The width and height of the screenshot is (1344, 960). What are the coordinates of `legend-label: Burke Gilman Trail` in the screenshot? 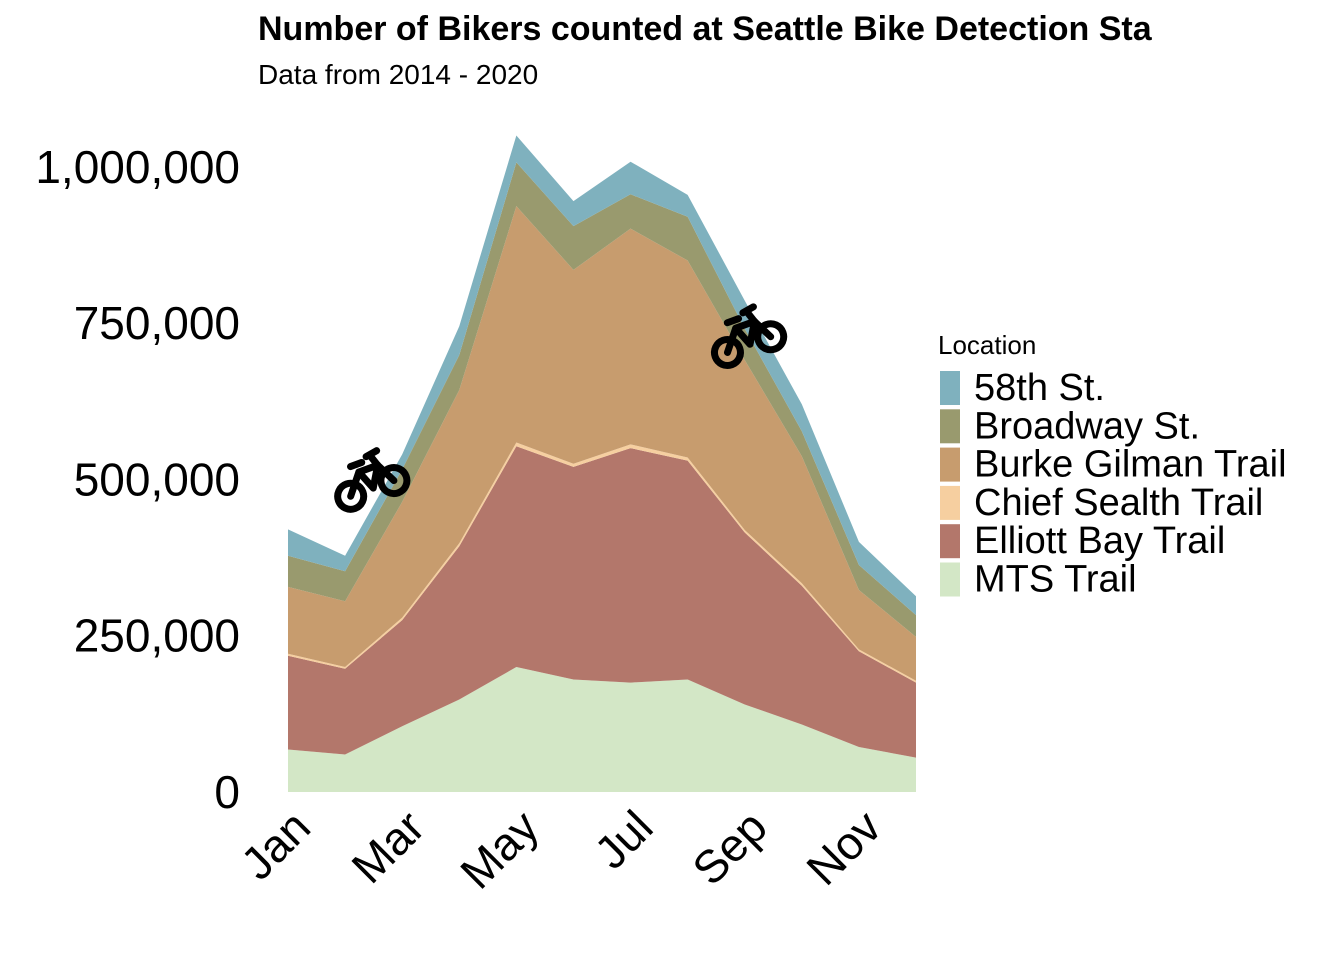 It's located at (1130, 465).